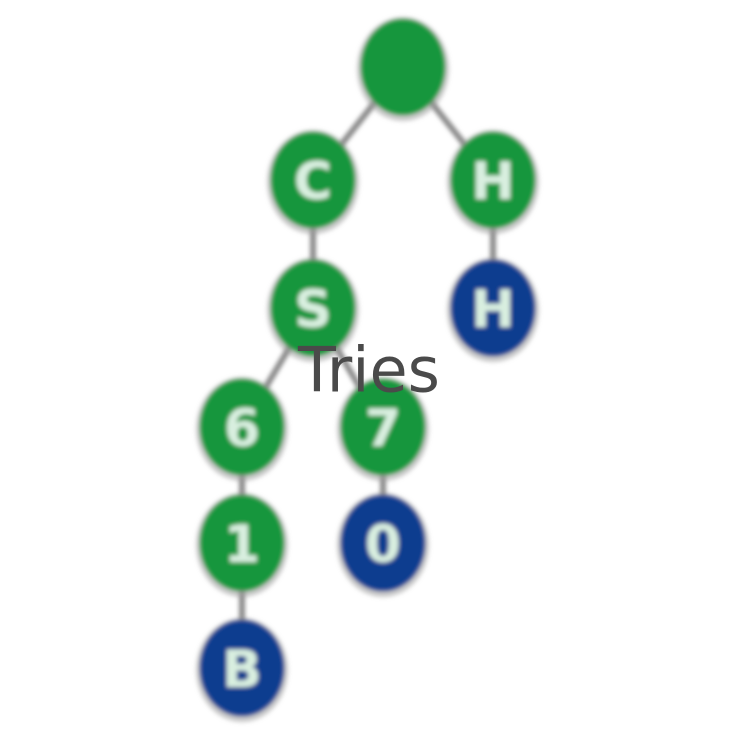 This screenshot has height=738, width=738. I want to click on node-label: 7, so click(383, 429).